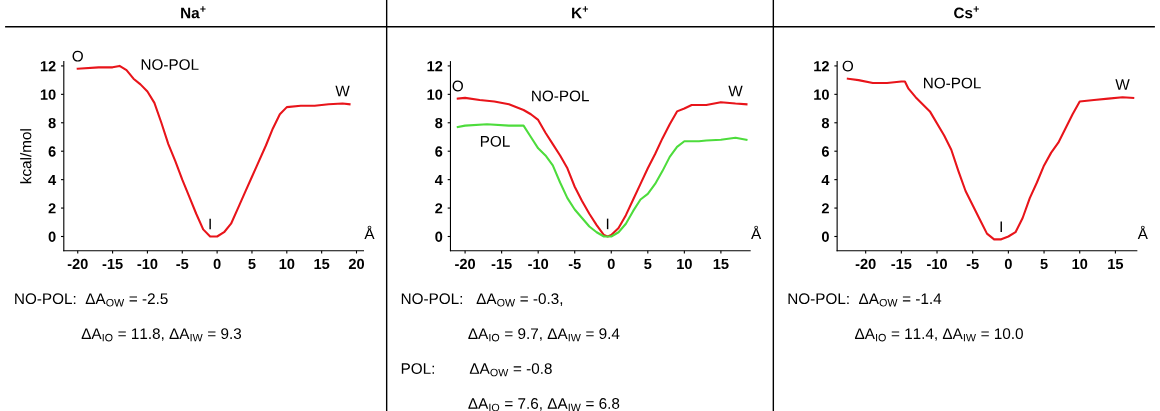  I want to click on text: NO-POL: ΔA$_{OW}$ = -1.4, so click(865, 300).